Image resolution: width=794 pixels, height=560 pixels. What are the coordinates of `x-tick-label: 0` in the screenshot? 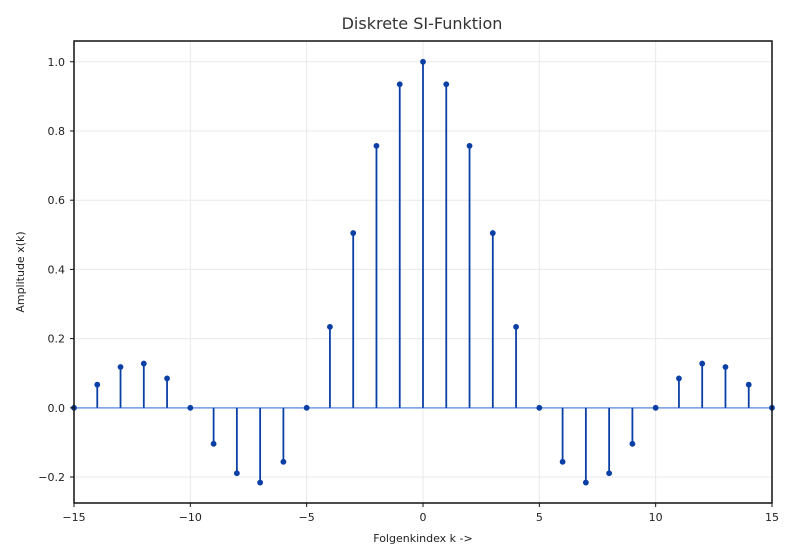 It's located at (423, 517).